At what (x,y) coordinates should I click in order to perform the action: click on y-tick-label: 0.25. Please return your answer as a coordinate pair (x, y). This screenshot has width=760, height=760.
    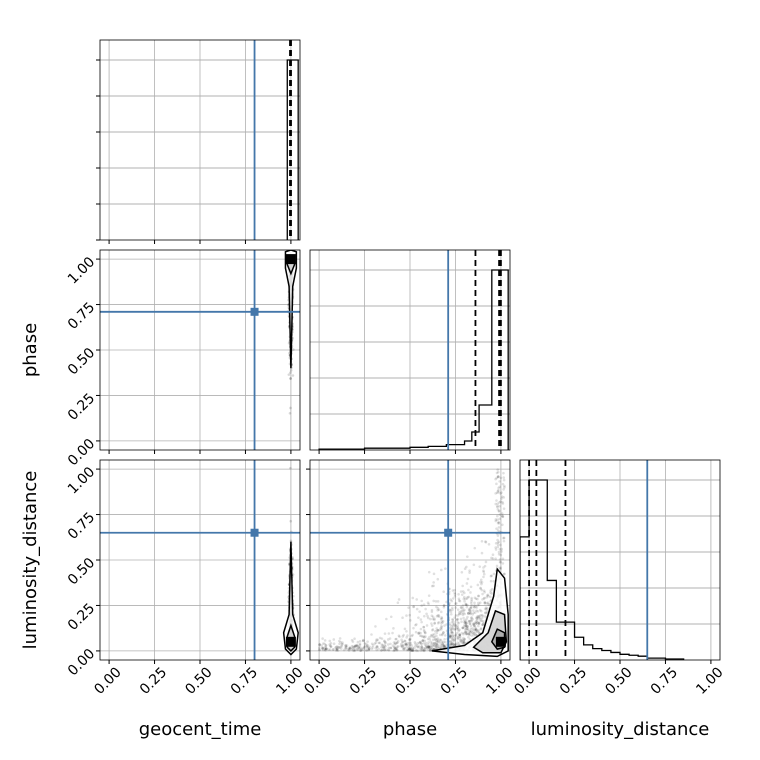
    Looking at the image, I should click on (81, 406).